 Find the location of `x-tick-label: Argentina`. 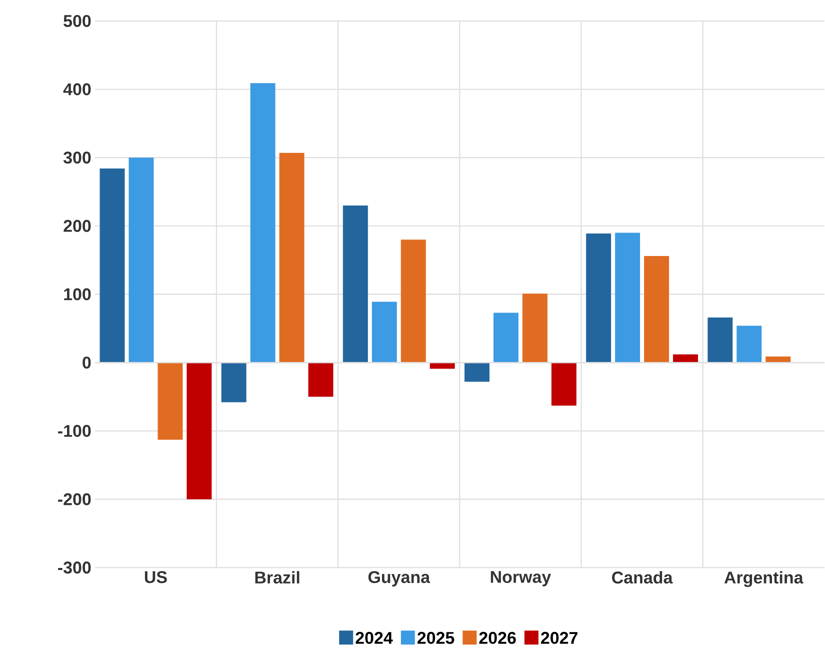

x-tick-label: Argentina is located at coordinates (764, 579).